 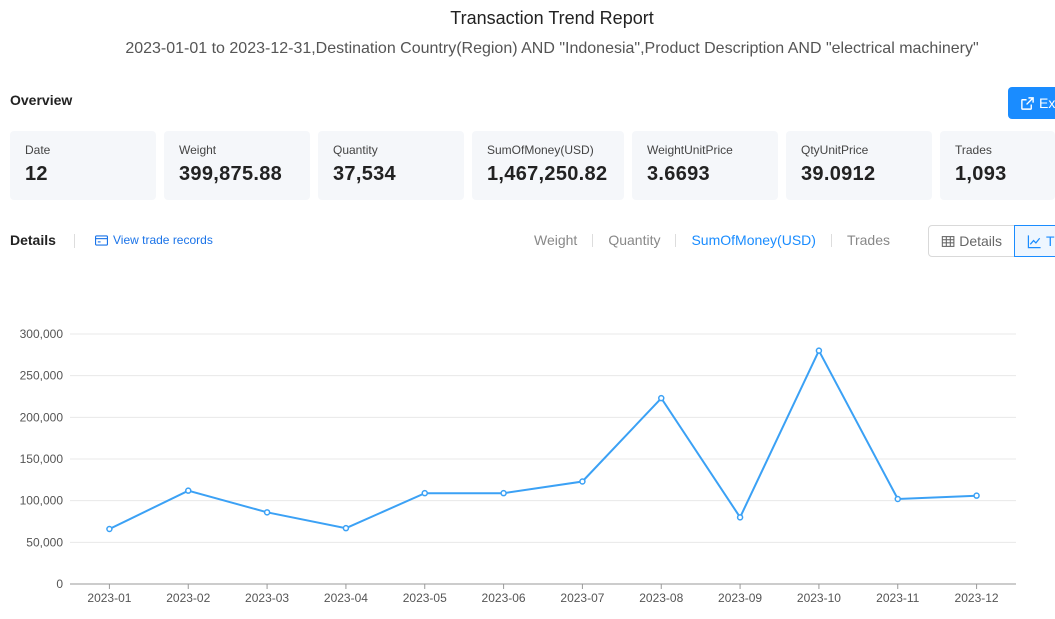 I want to click on details-heading: Details, so click(x=33, y=240).